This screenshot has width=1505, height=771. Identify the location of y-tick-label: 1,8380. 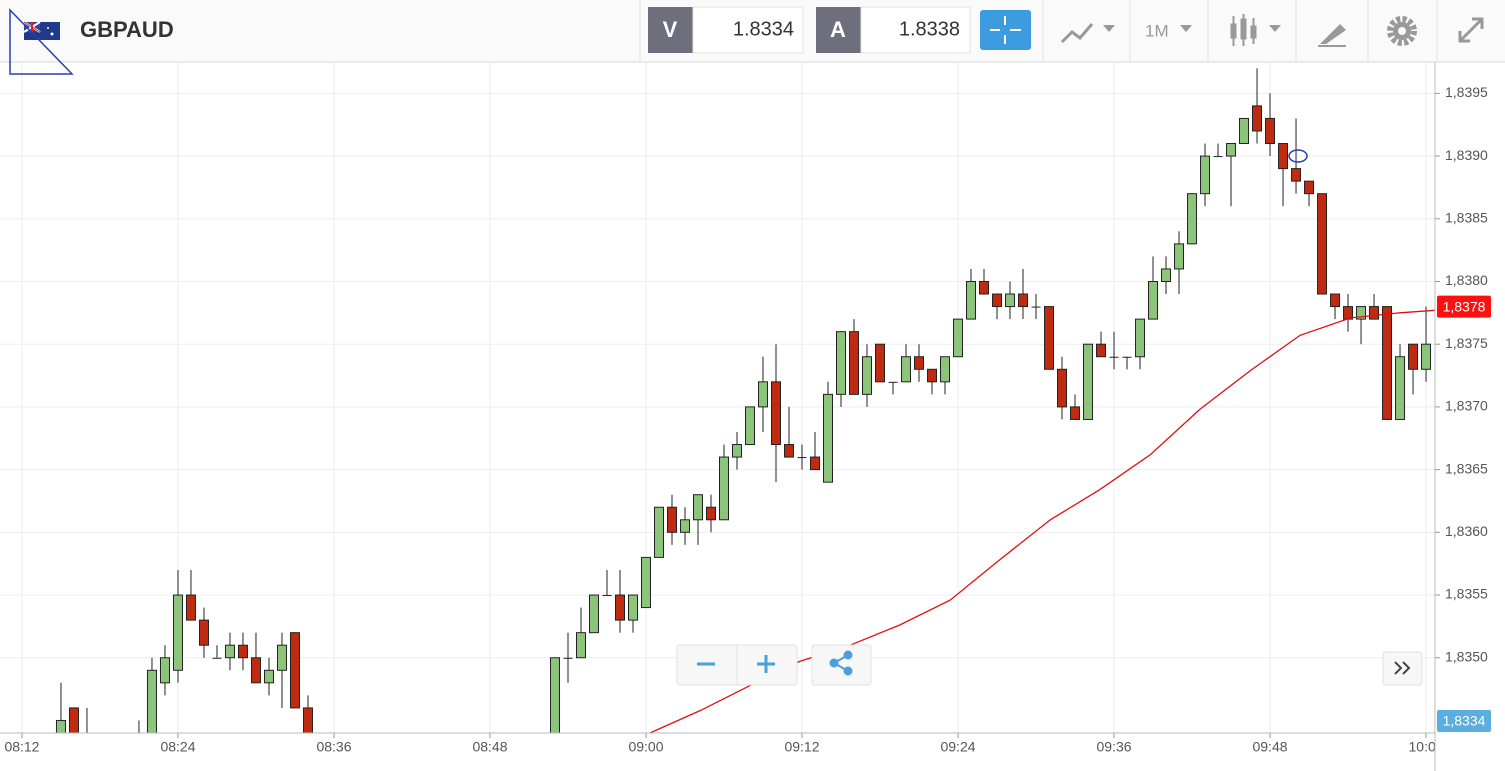
(1466, 280).